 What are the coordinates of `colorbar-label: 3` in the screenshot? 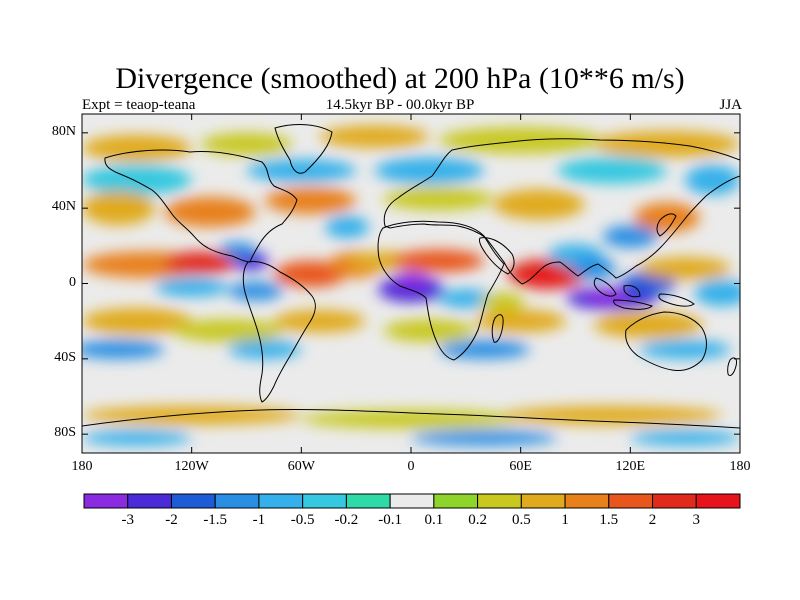 It's located at (696, 520).